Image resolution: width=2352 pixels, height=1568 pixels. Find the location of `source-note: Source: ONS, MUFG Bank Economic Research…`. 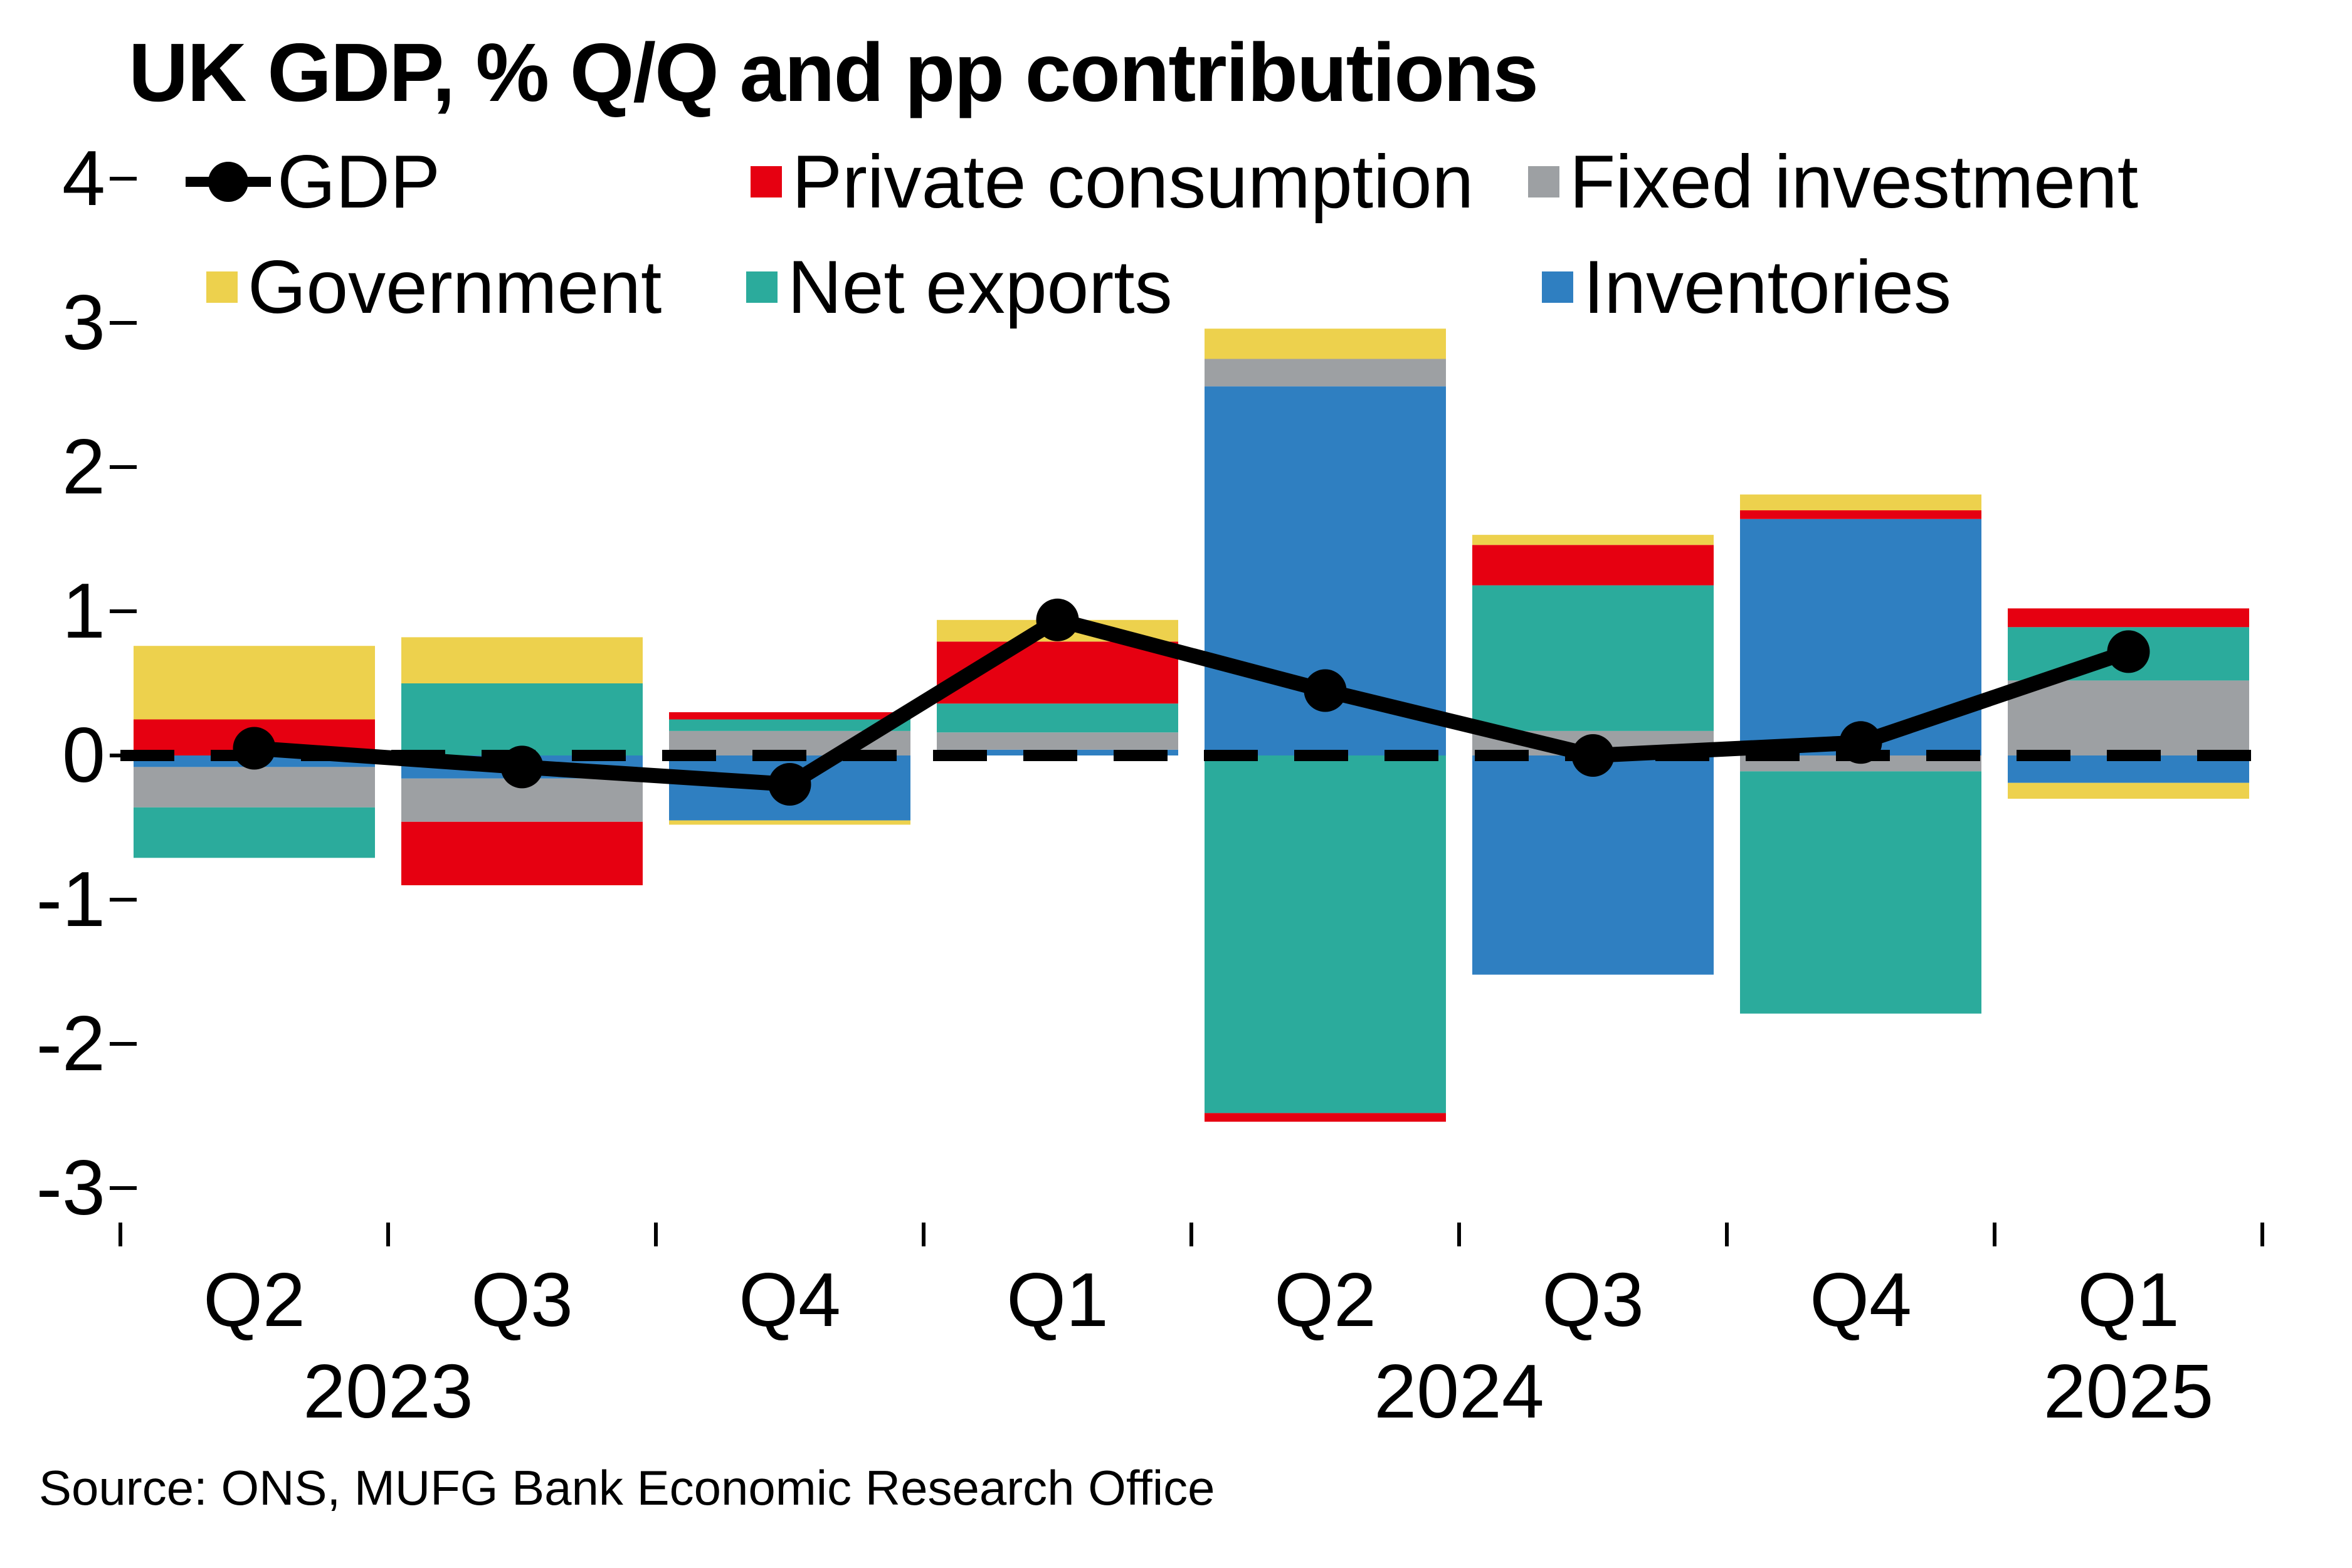

source-note: Source: ONS, MUFG Bank Economic Research… is located at coordinates (627, 1487).